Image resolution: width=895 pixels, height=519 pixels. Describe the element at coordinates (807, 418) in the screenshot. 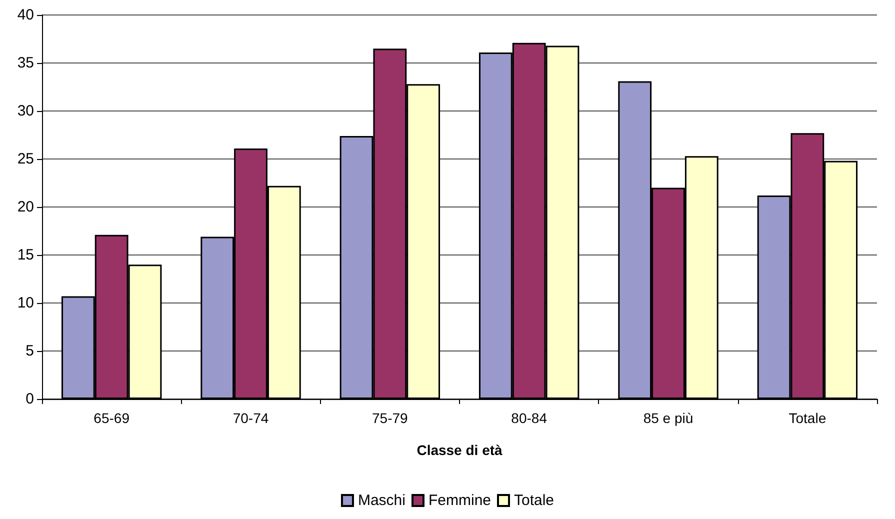

I see `x-tick-label: Totale` at that location.